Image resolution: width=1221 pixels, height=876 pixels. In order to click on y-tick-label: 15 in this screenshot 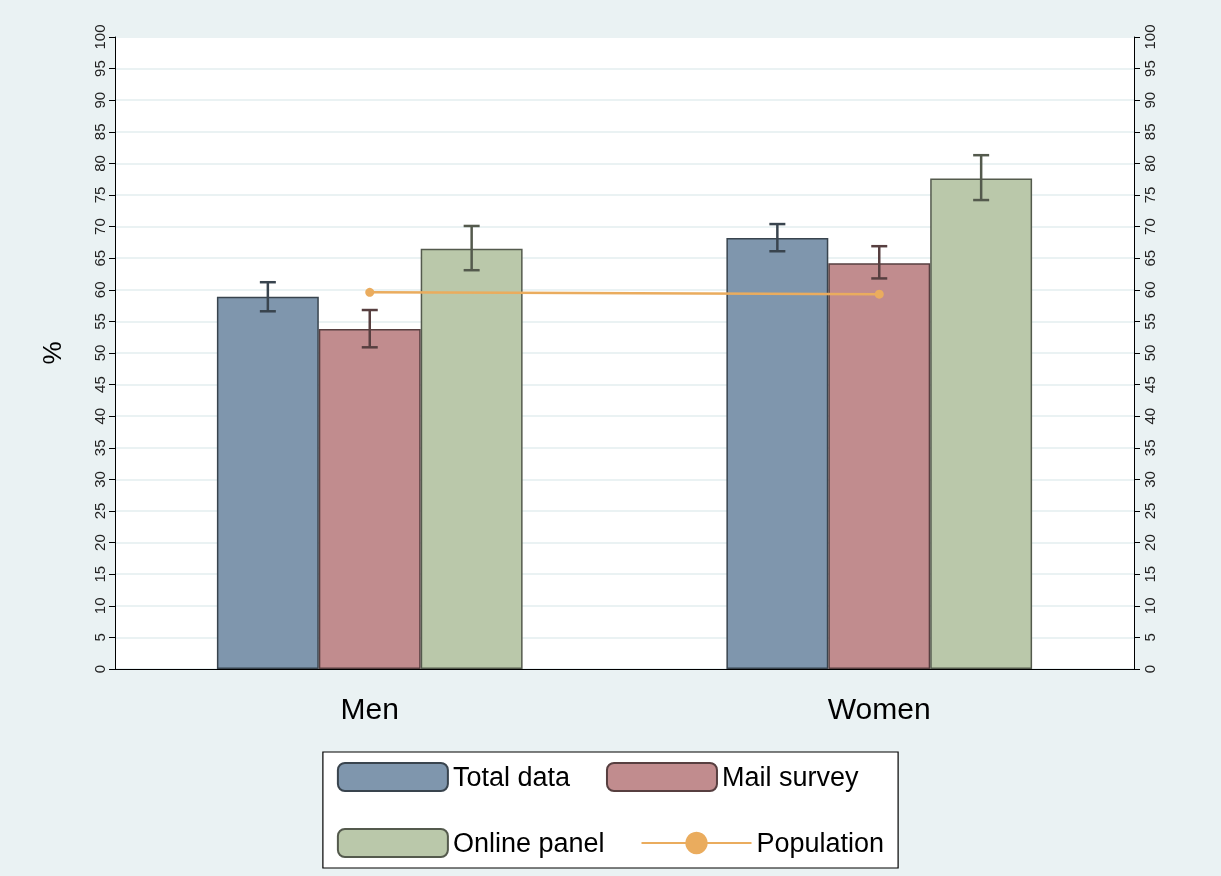, I will do `click(99, 574)`.